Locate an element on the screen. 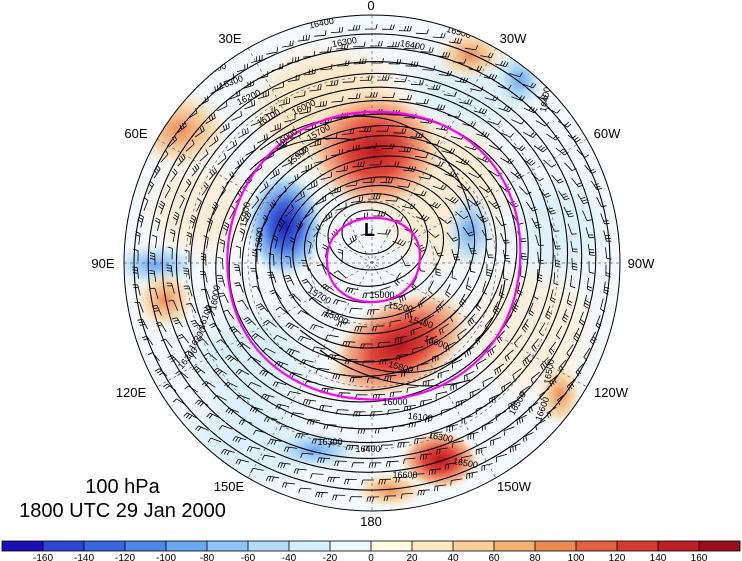 The height and width of the screenshot is (561, 742). contour-label: 15000 is located at coordinates (381, 295).